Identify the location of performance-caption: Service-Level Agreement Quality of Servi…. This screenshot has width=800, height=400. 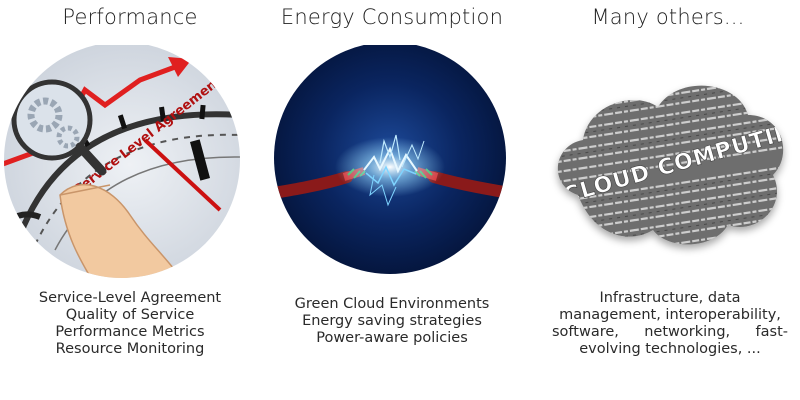
(130, 324).